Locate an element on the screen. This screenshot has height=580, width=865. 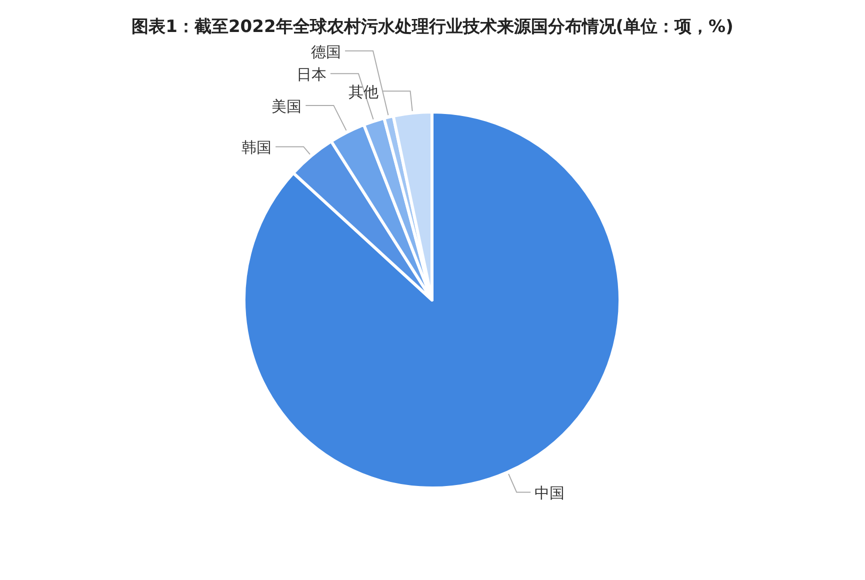
slice-label: 韩国 is located at coordinates (257, 147).